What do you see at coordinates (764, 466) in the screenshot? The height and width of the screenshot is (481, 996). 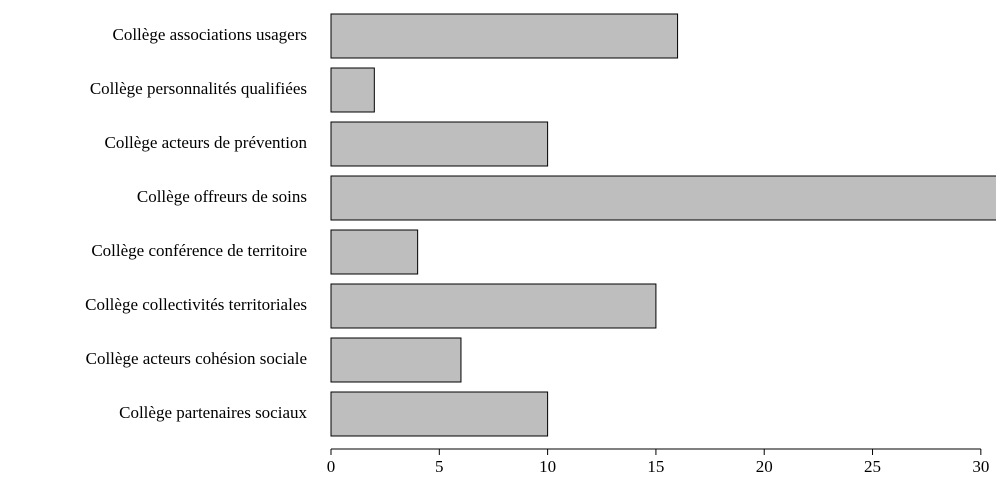 I see `x-tick-label: 20` at bounding box center [764, 466].